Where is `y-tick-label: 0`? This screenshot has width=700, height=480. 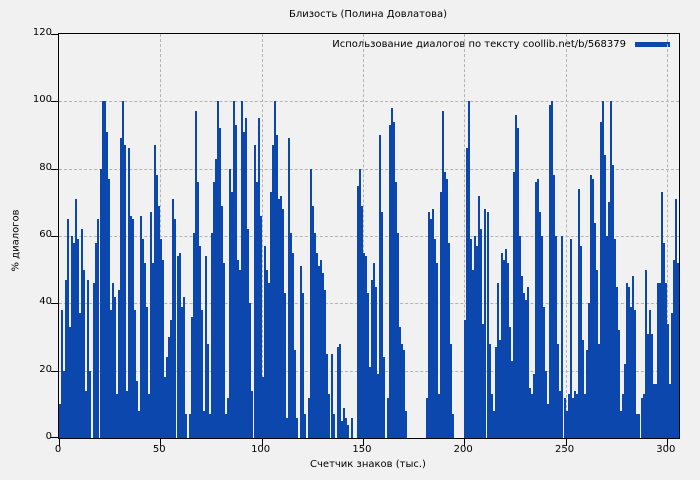
y-tick-label: 0 is located at coordinates (48, 436).